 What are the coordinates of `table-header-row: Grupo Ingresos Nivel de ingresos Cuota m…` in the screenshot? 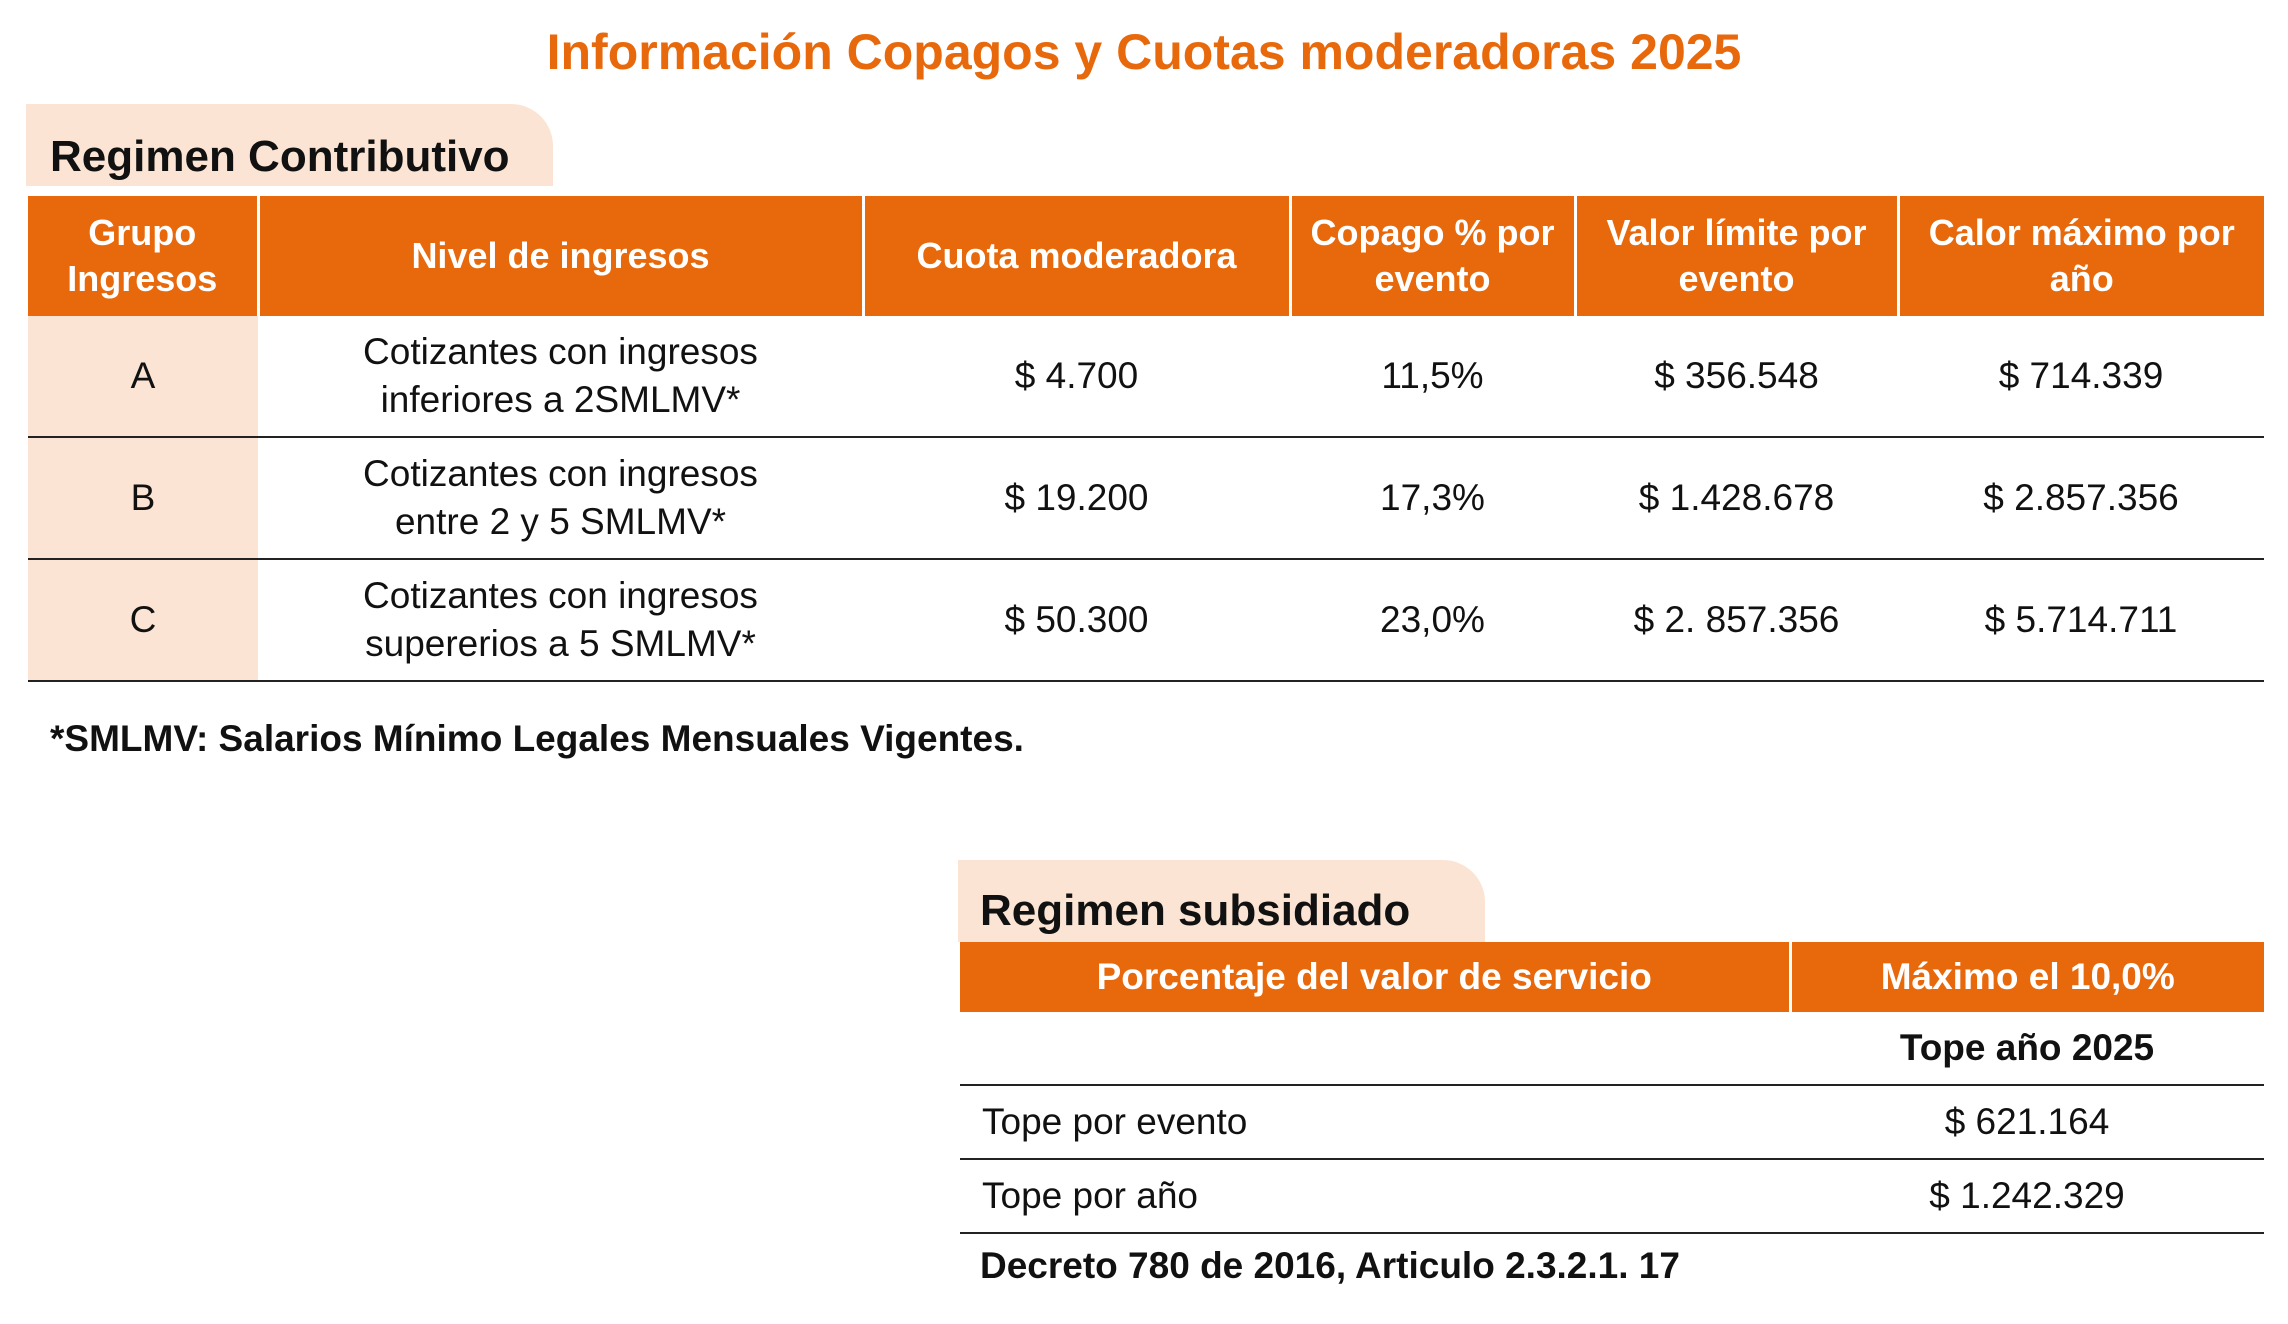 It's located at (1146, 256).